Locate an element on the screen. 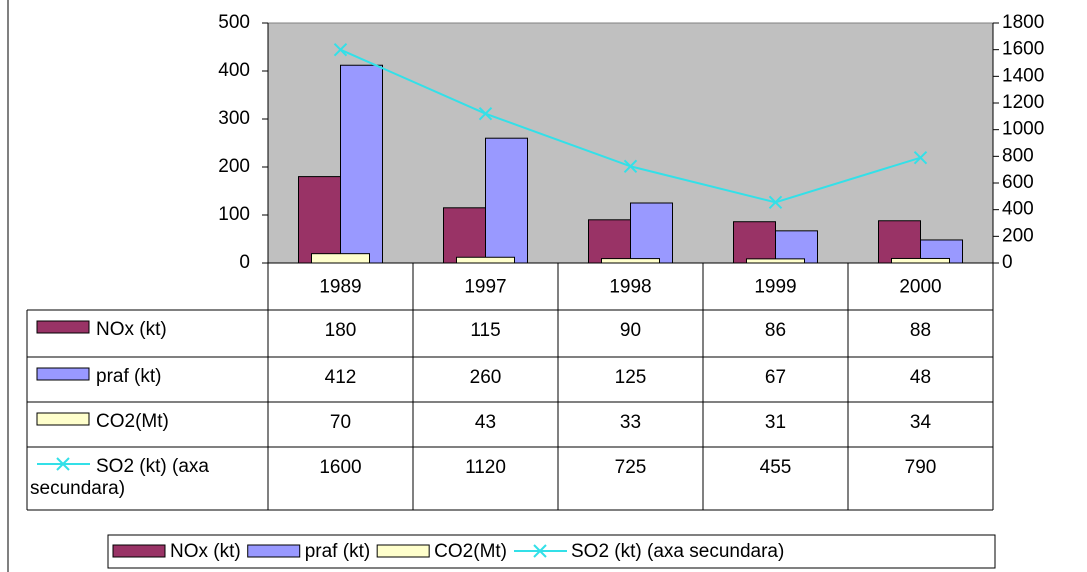 Image resolution: width=1087 pixels, height=572 pixels. legend-label: NOx (kt) is located at coordinates (205, 551).